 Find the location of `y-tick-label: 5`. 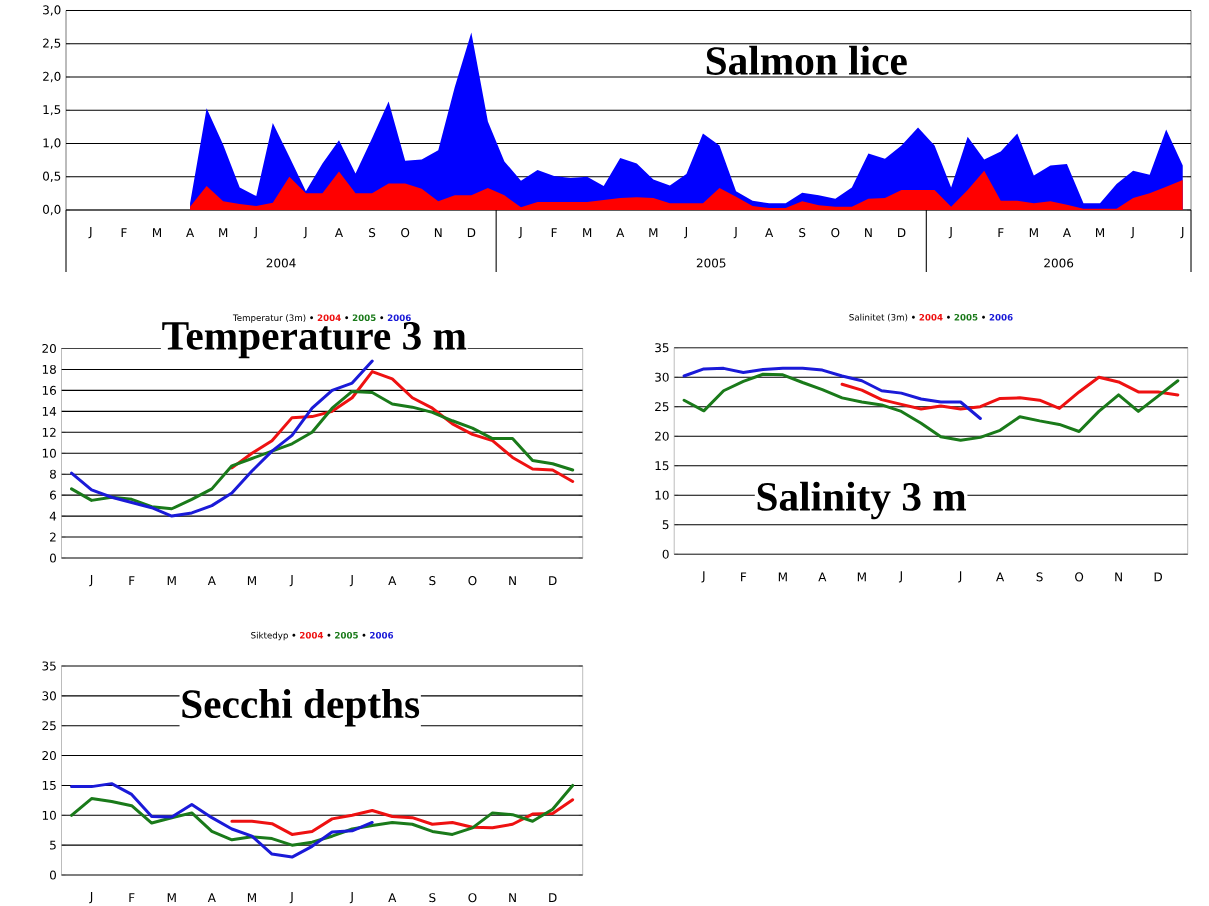

y-tick-label: 5 is located at coordinates (53, 845).